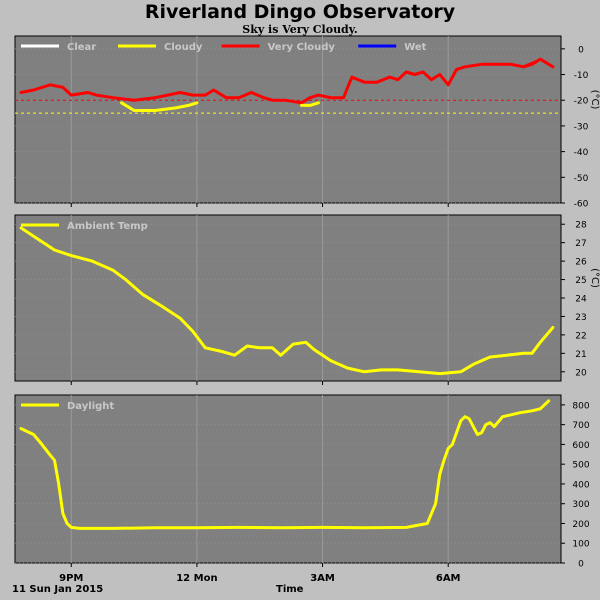 This screenshot has width=600, height=600. I want to click on ambient-y-tick-label: 26, so click(581, 263).